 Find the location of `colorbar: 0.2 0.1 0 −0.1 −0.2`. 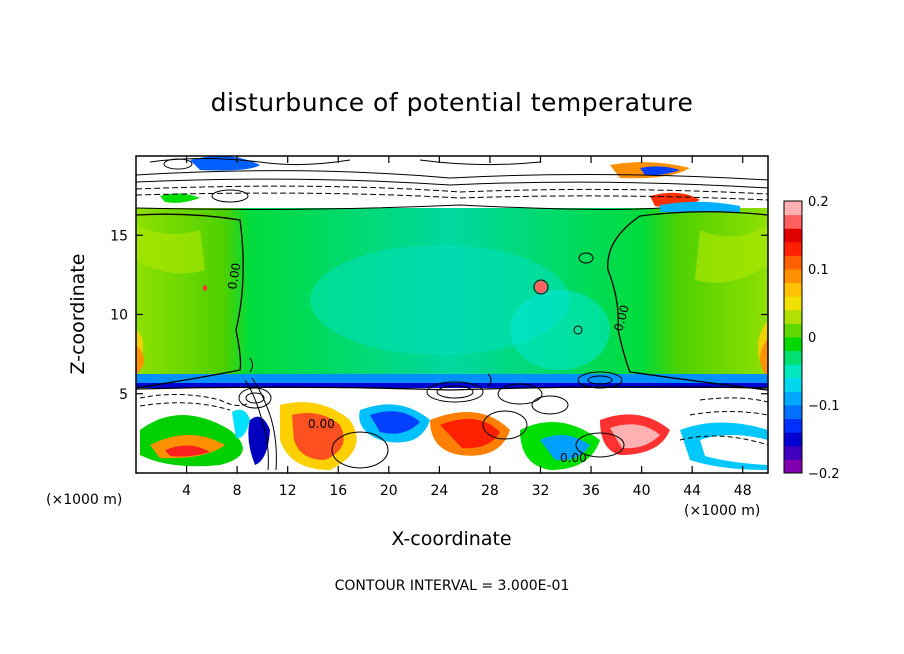

colorbar: 0.2 0.1 0 −0.1 −0.2 is located at coordinates (811, 338).